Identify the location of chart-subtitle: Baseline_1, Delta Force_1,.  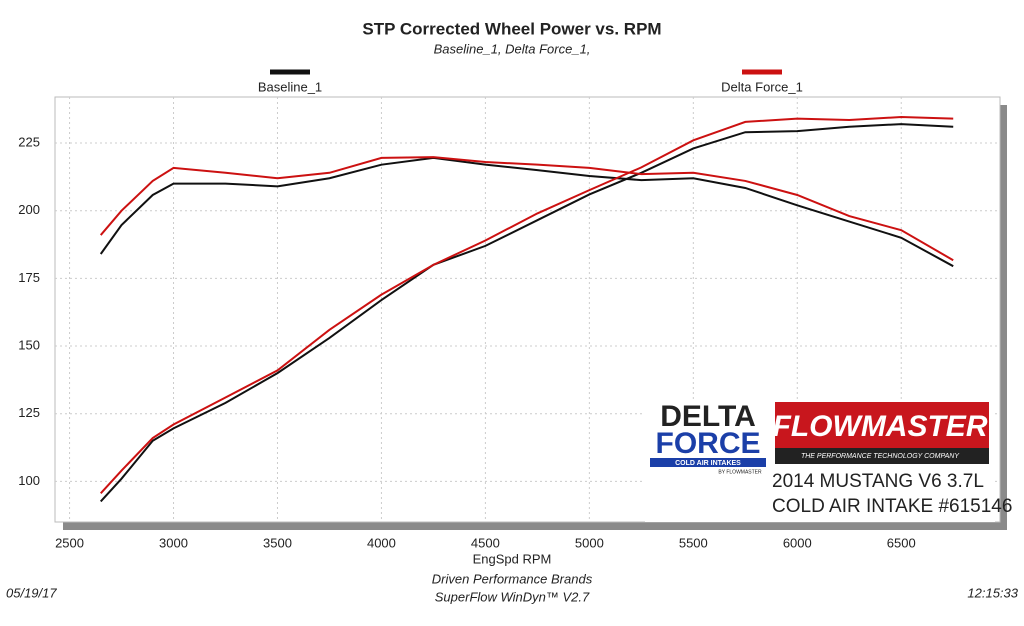
(512, 48).